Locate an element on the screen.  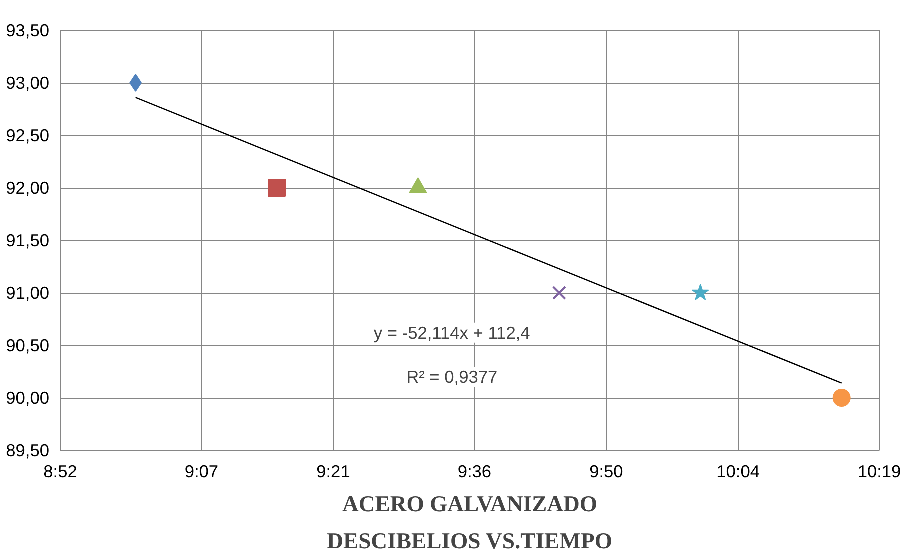
annotation: y = -52,114x + 112,4 is located at coordinates (452, 332).